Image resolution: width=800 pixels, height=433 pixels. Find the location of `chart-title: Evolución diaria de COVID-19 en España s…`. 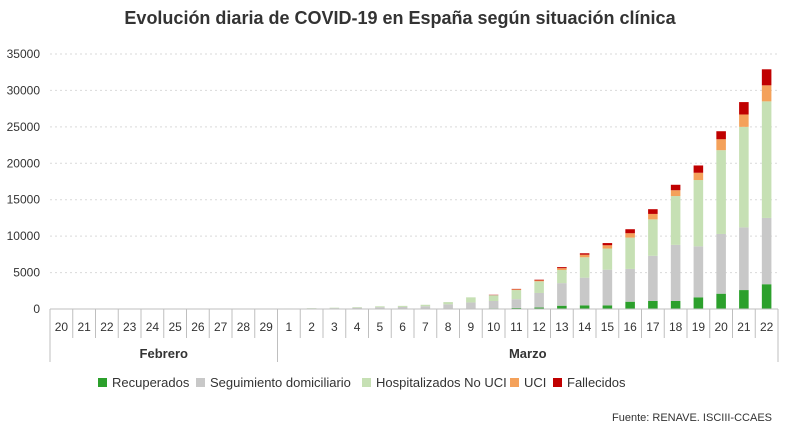

chart-title: Evolución diaria de COVID-19 en España s… is located at coordinates (400, 18).